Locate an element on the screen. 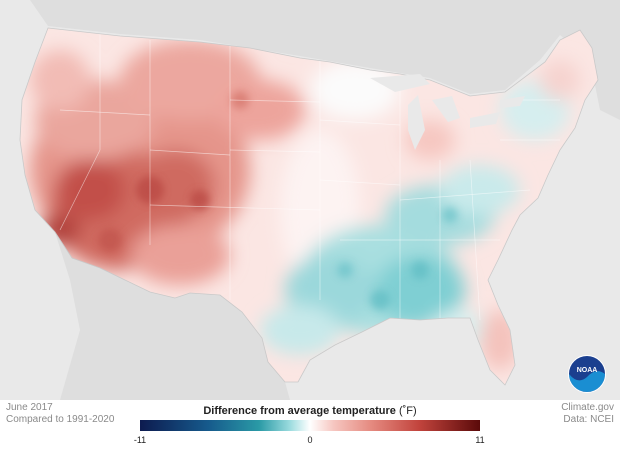 This screenshot has width=620, height=450. legend-title-text: Difference from average temperature is located at coordinates (299, 411).